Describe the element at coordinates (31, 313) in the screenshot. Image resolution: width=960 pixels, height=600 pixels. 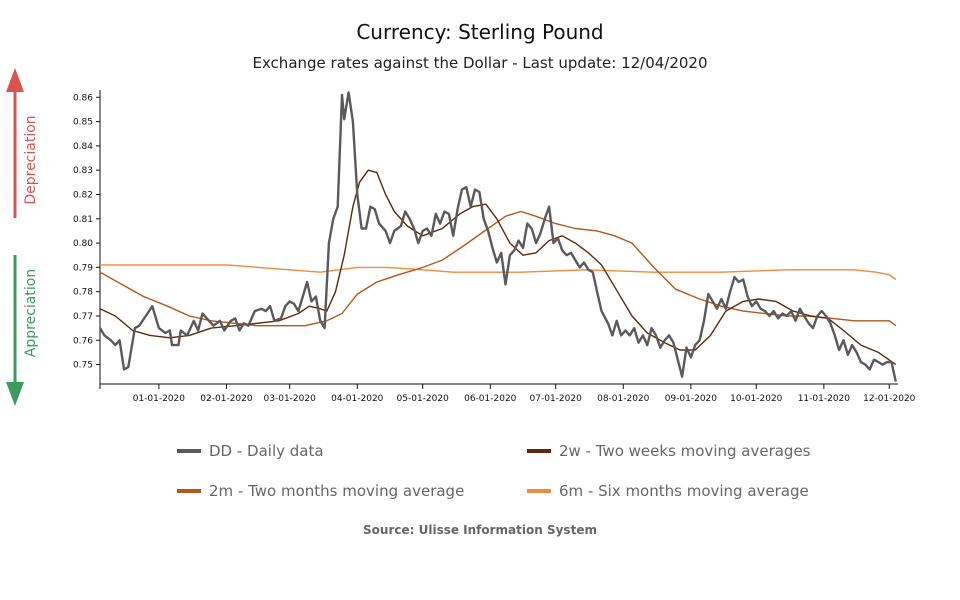
I see `appreciation-label: Appreciation` at that location.